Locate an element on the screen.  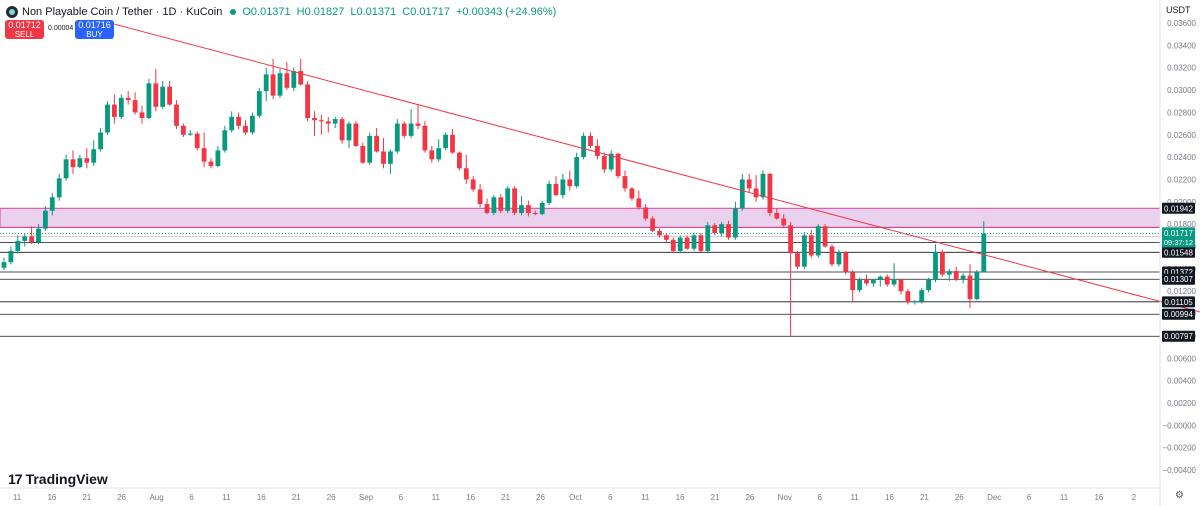
price-level-label: 0.01372 is located at coordinates (1178, 272).